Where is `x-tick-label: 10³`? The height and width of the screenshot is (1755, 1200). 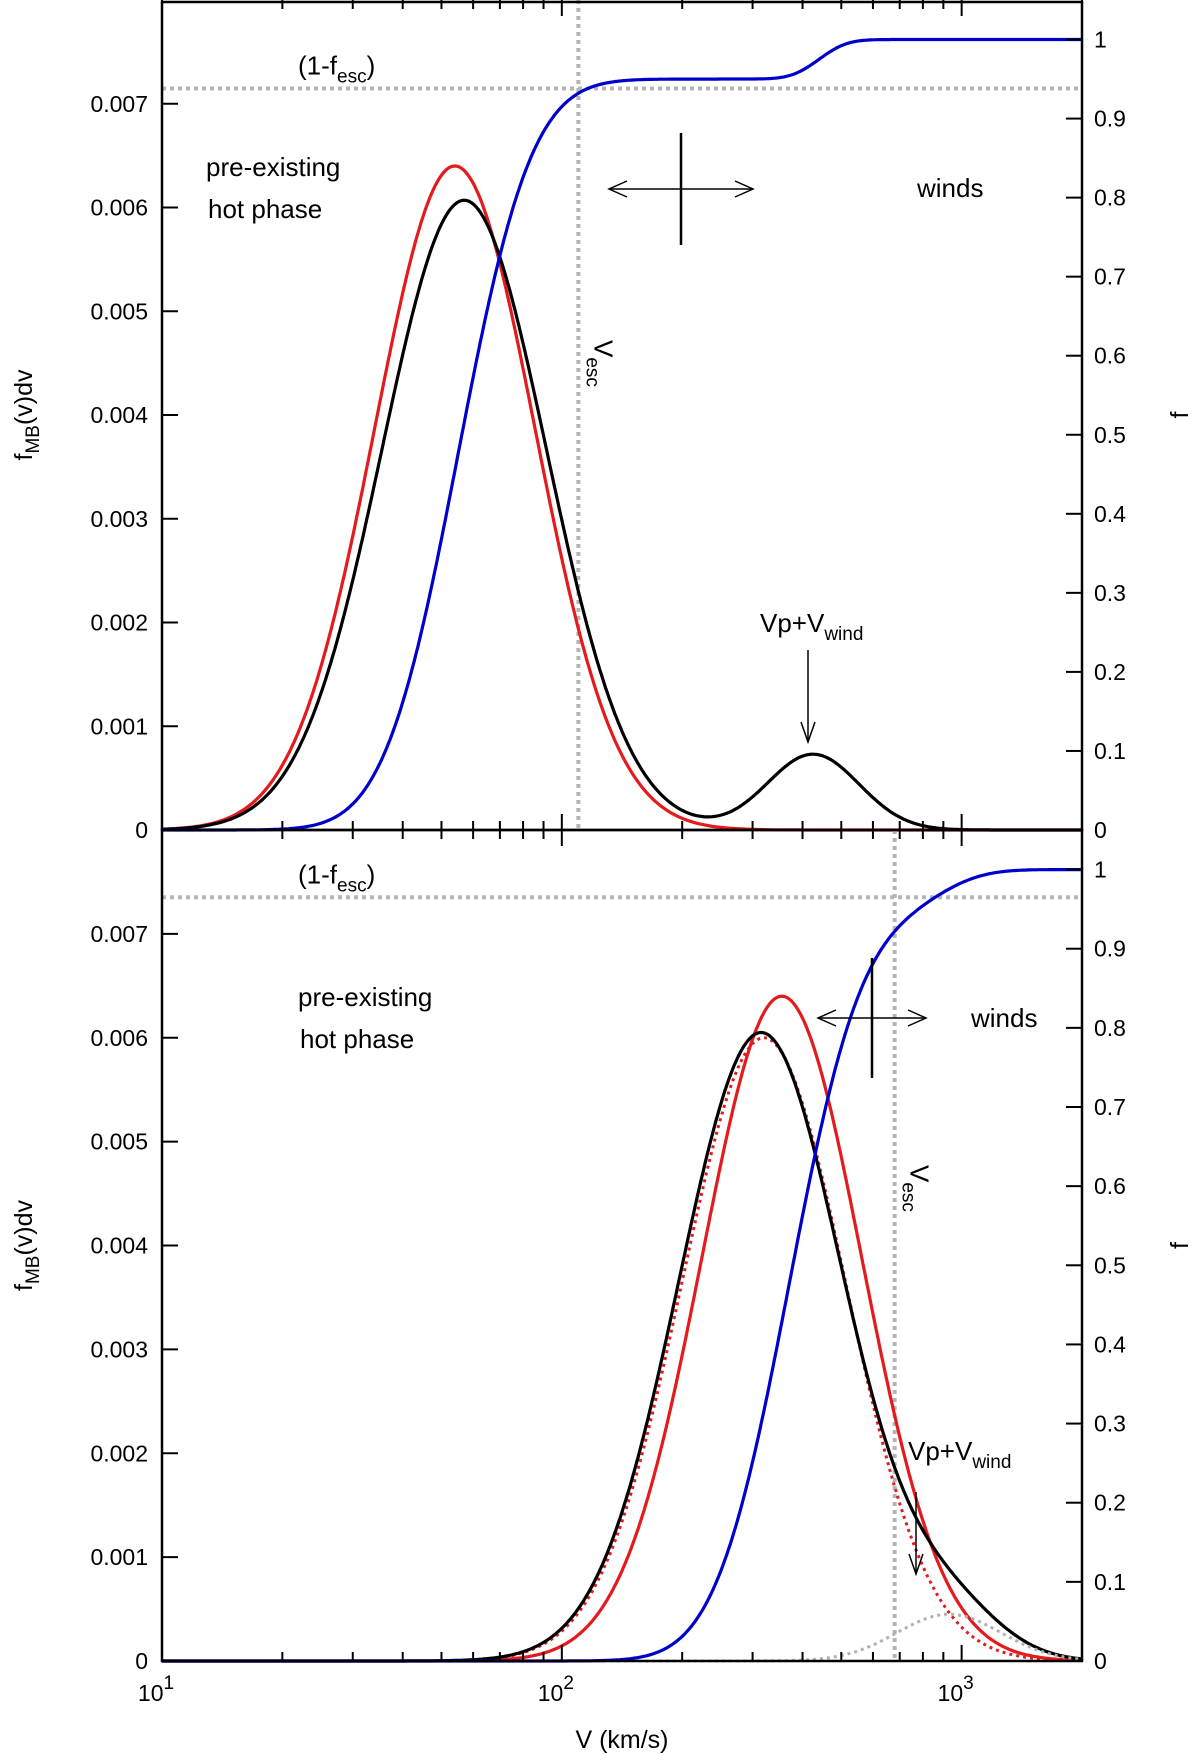
x-tick-label: 10³ is located at coordinates (956, 1689).